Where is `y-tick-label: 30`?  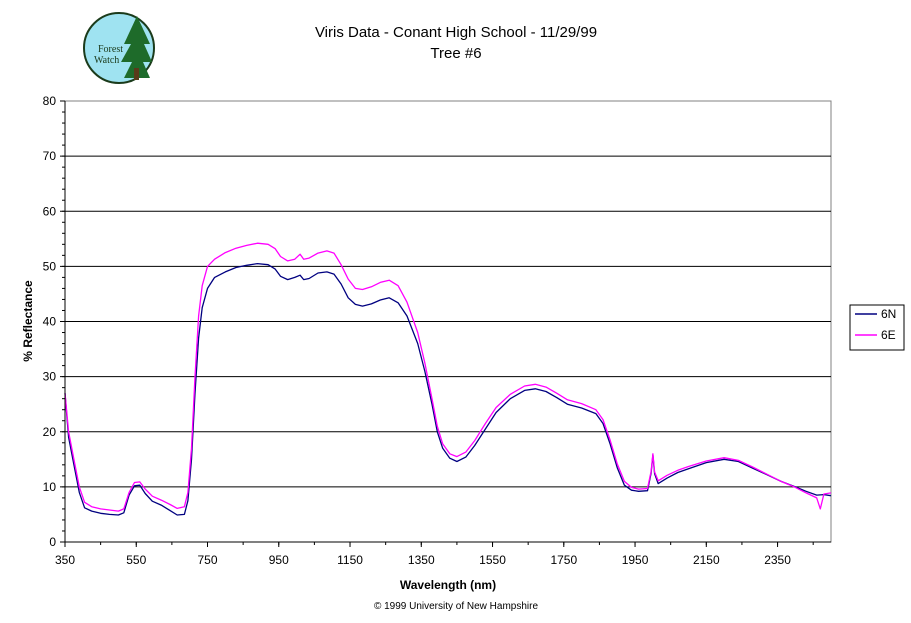 y-tick-label: 30 is located at coordinates (50, 377).